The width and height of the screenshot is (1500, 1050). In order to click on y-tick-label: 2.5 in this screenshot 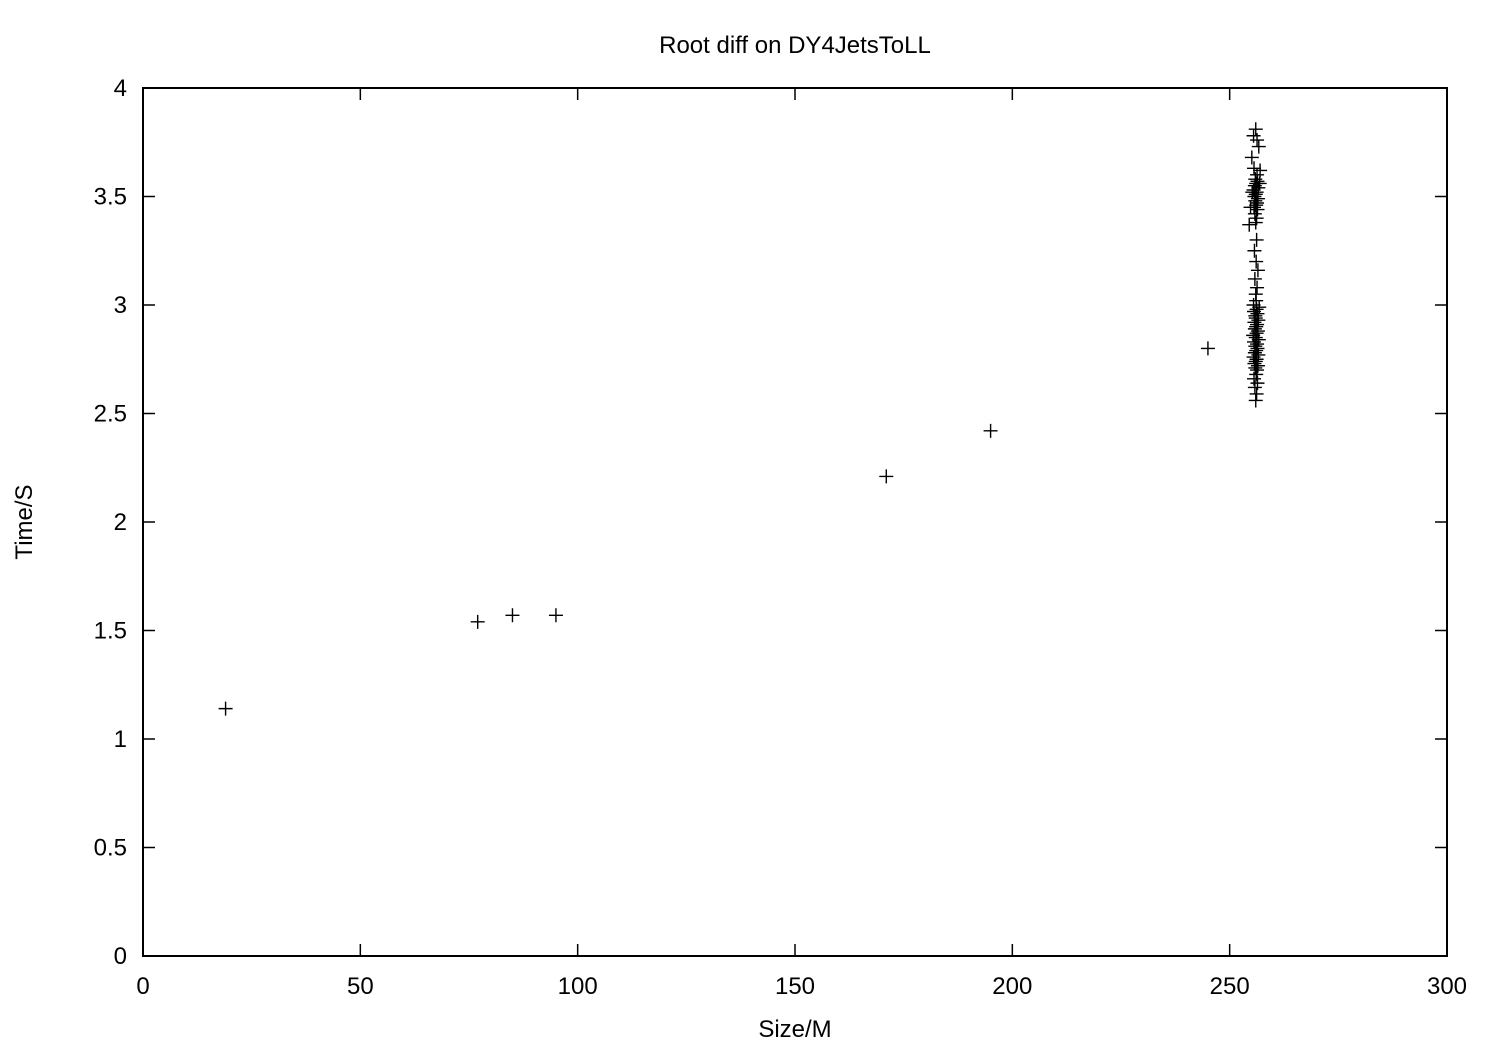, I will do `click(110, 414)`.